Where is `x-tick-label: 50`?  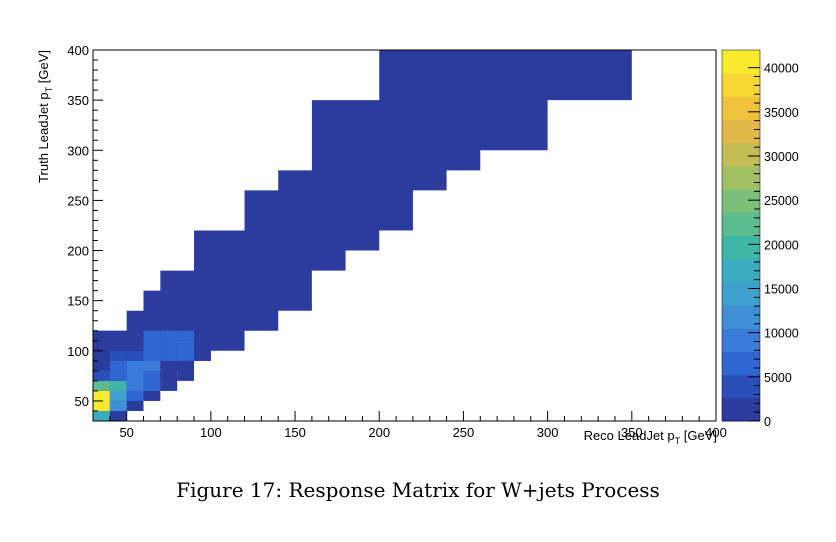
x-tick-label: 50 is located at coordinates (126, 432).